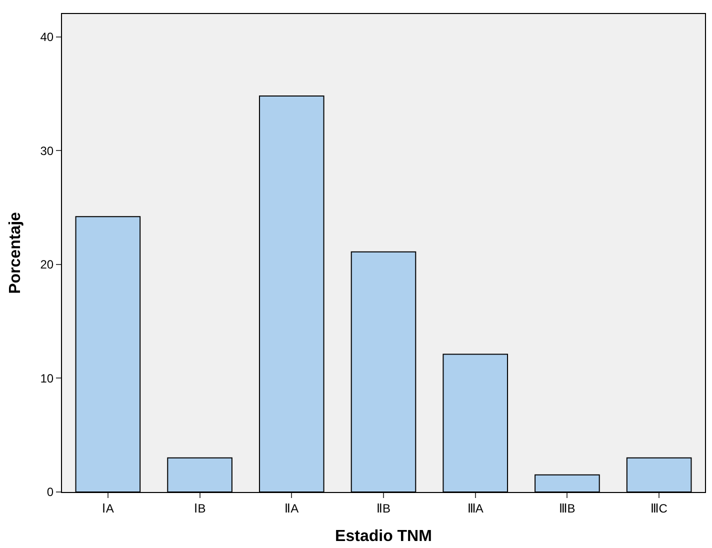 The image size is (712, 548). Describe the element at coordinates (291, 508) in the screenshot. I see `x-tick-label: ⅡA` at that location.